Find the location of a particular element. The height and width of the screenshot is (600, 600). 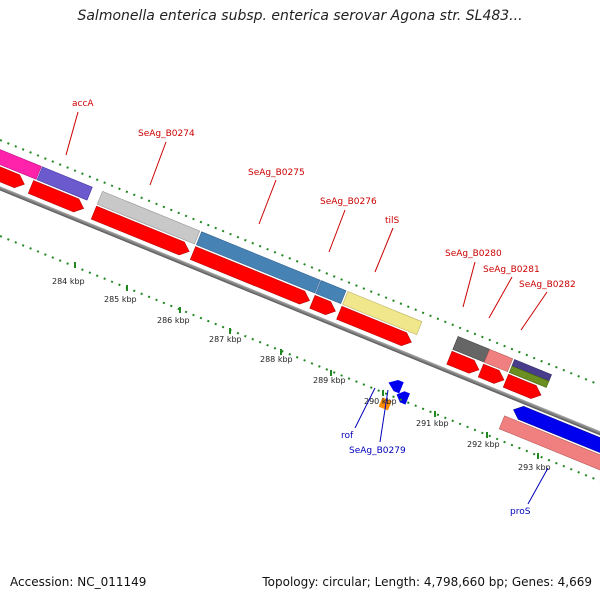

tick-label-289: 289 kbp is located at coordinates (329, 380).